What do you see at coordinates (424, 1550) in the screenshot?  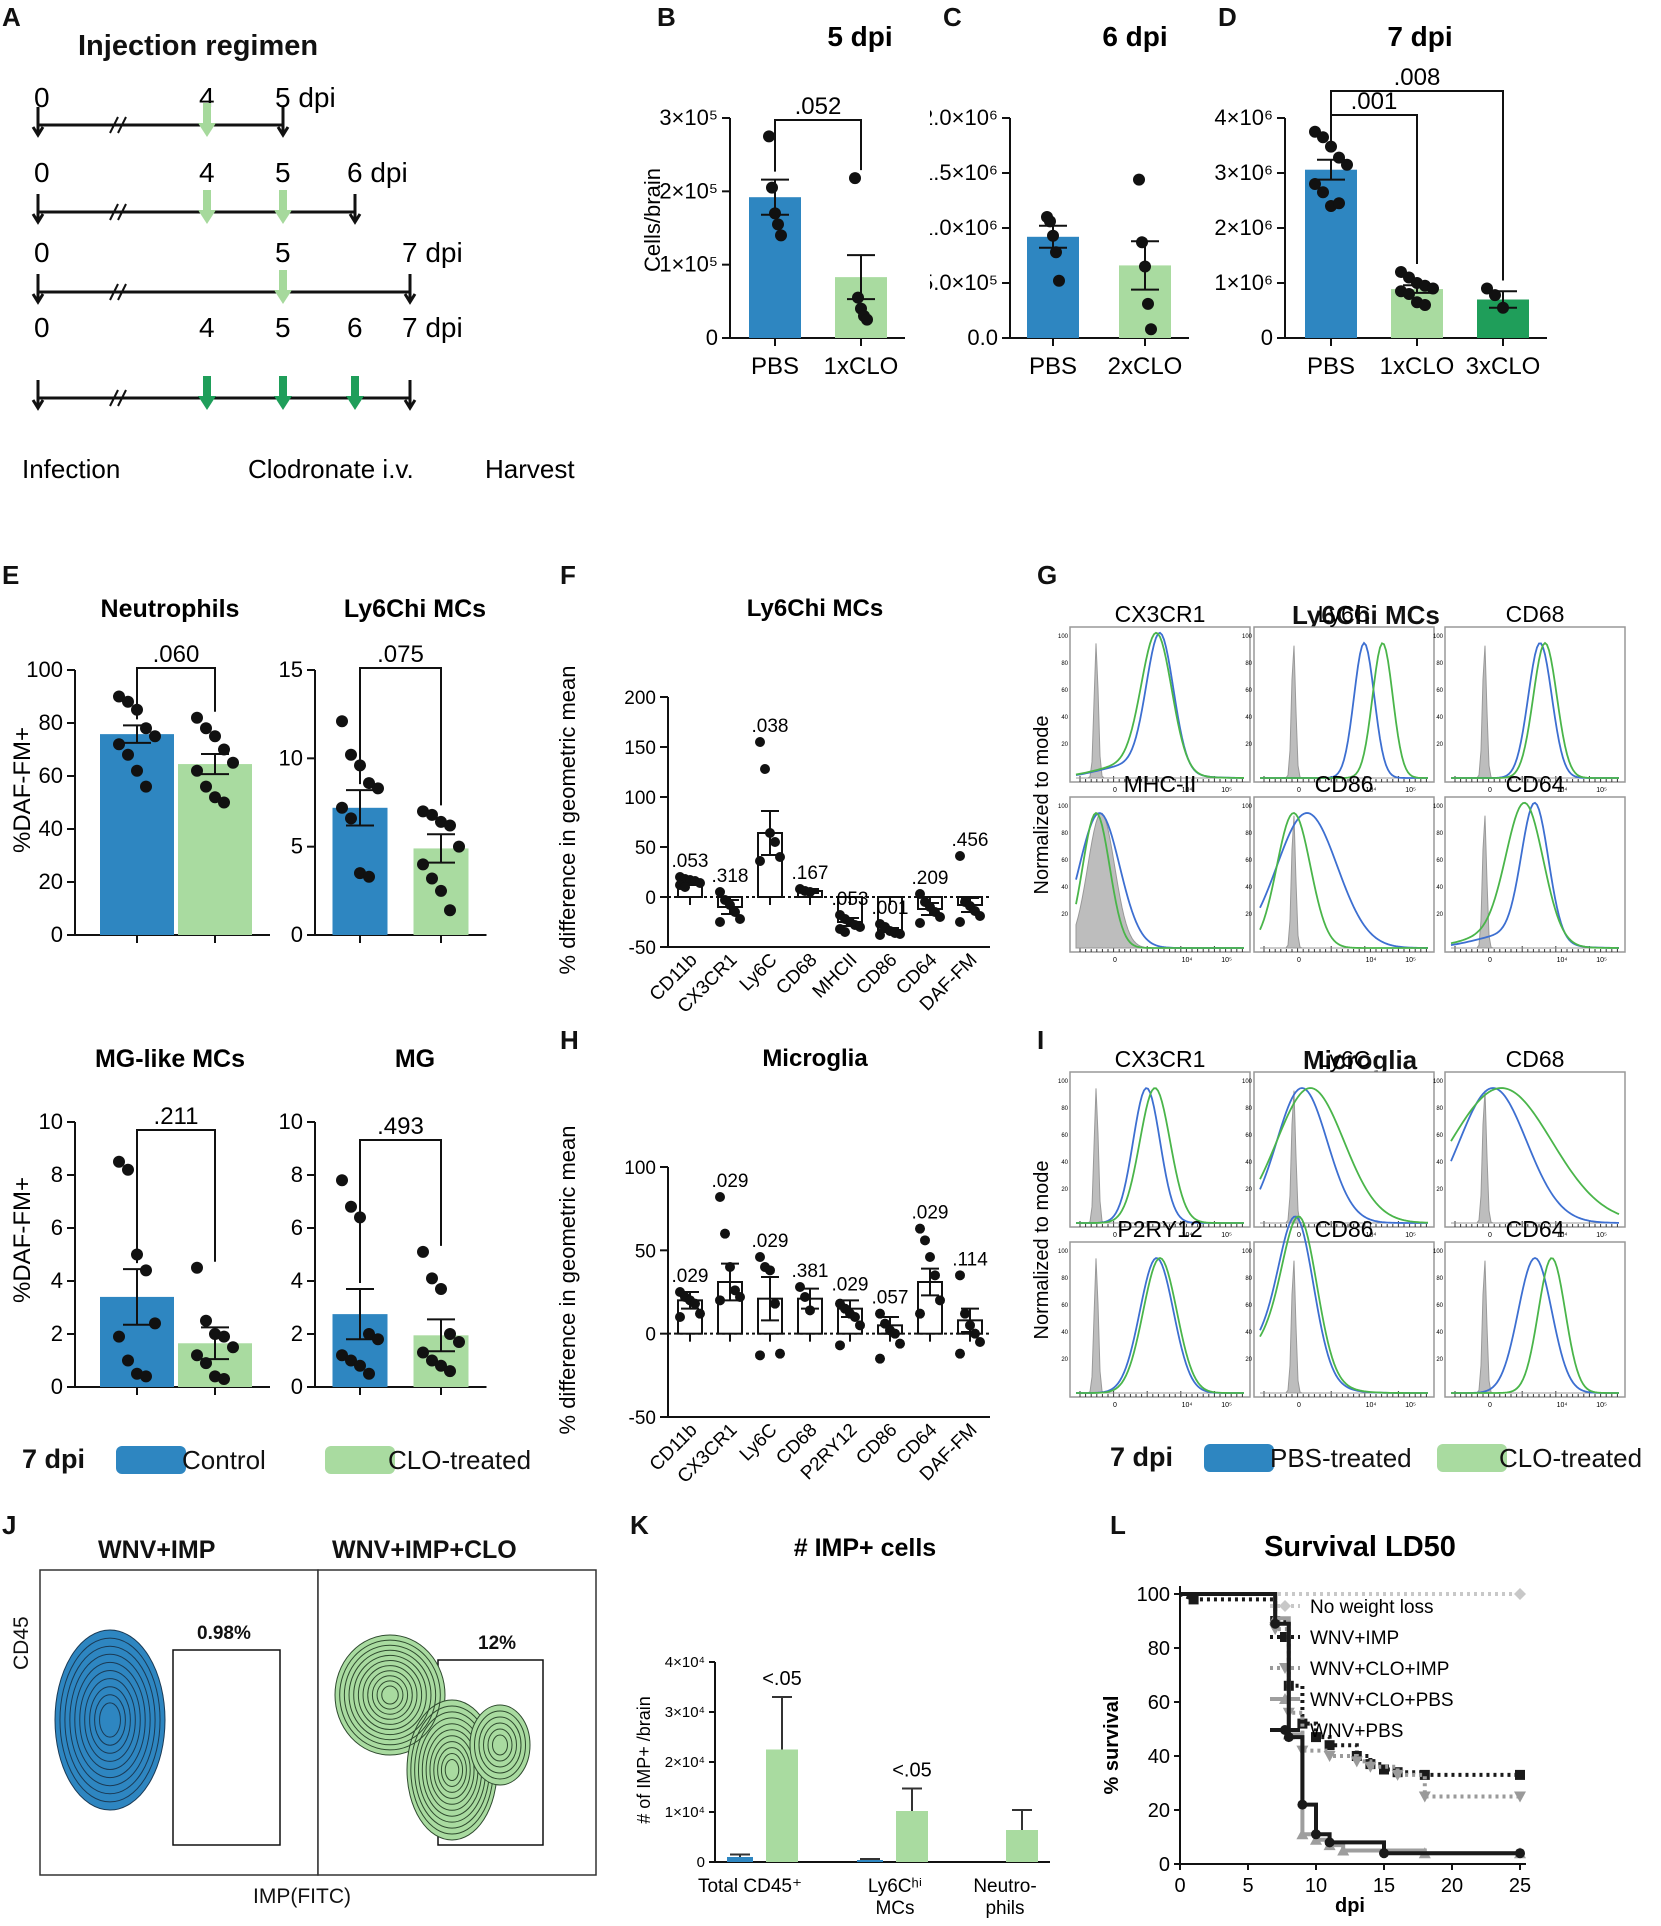 I see `panel-j-title-imp-clo: WNV+IMP+CLO` at bounding box center [424, 1550].